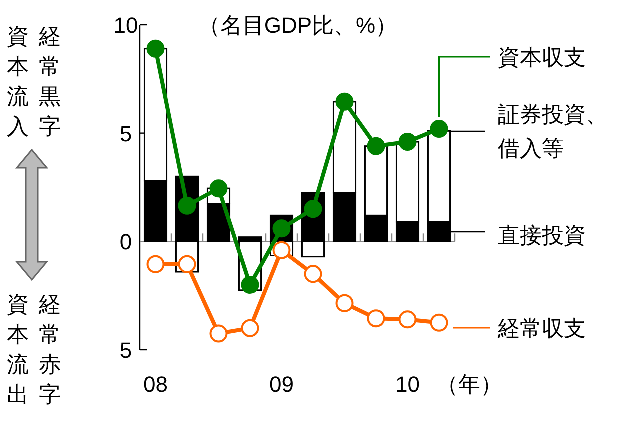 The width and height of the screenshot is (627, 431). Describe the element at coordinates (408, 384) in the screenshot. I see `x-tick-label: 10` at that location.